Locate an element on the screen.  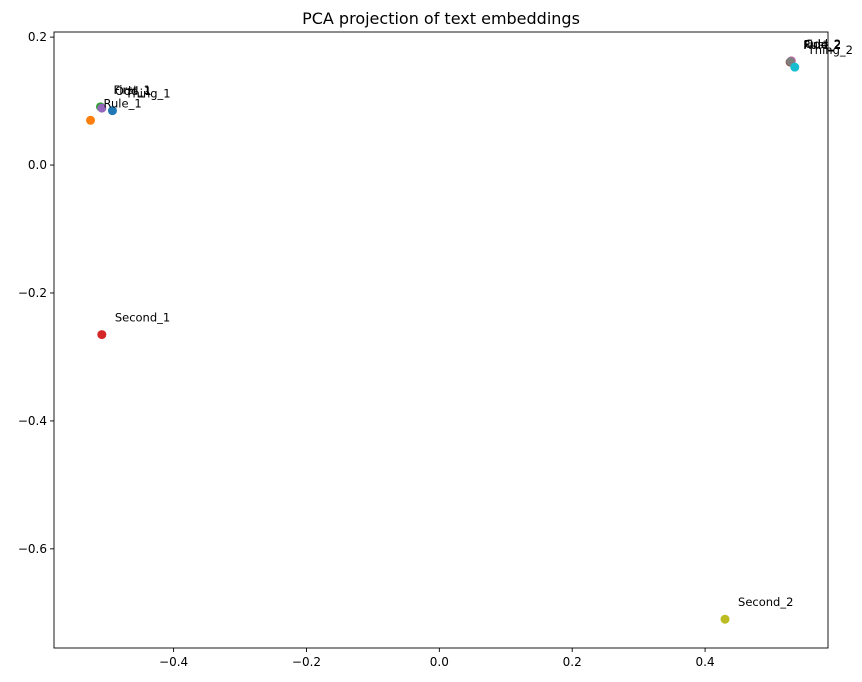
y-tick-label: −0.4 is located at coordinates (32, 421).